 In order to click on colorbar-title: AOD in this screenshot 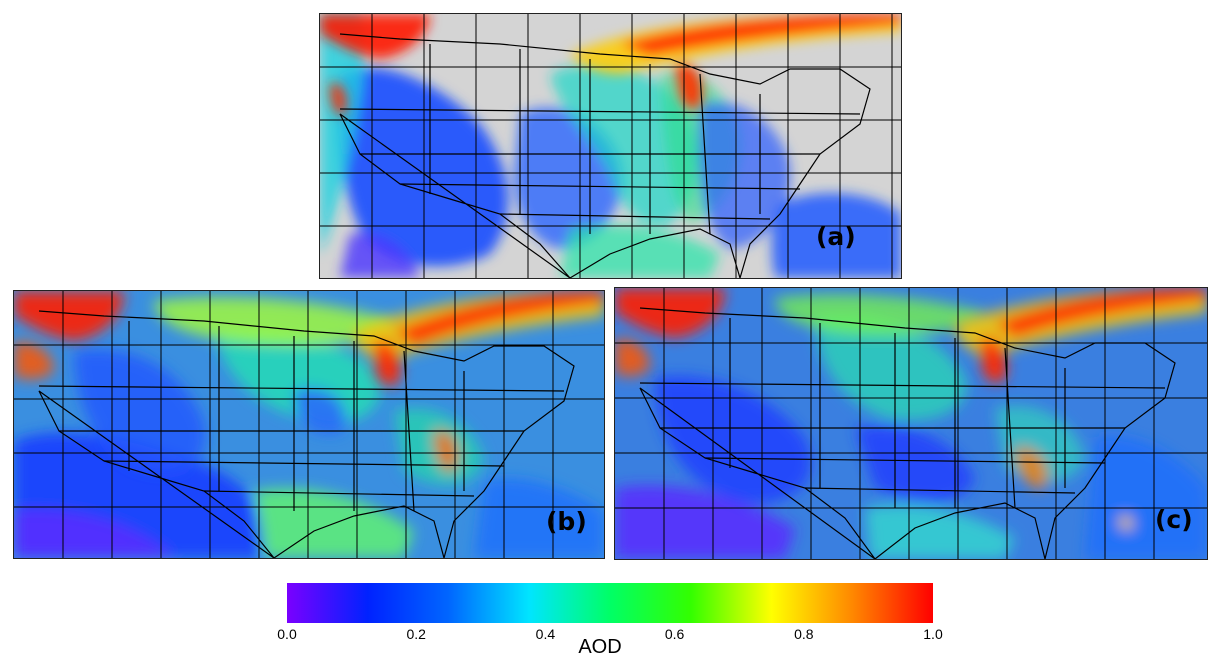, I will do `click(600, 647)`.